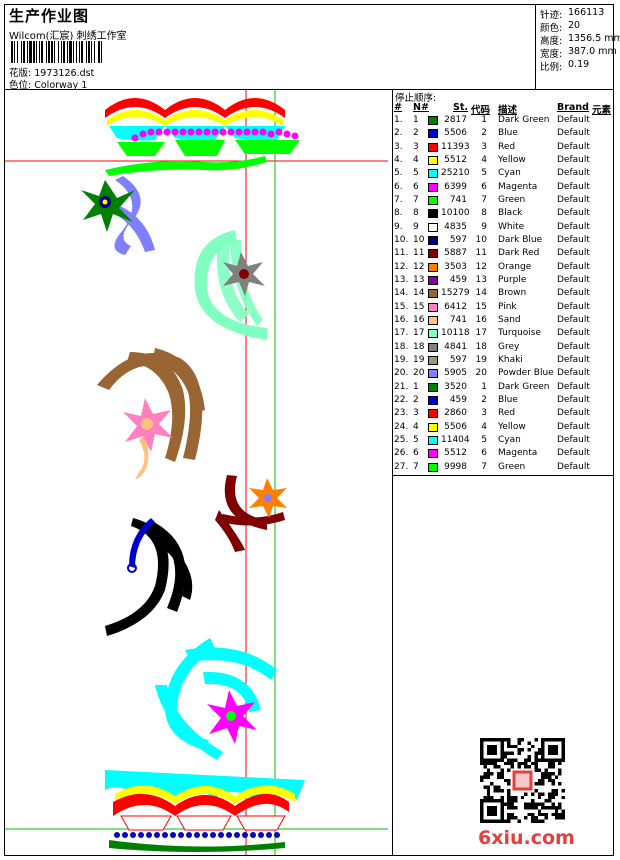 The width and height of the screenshot is (620, 860). I want to click on row-index: 22., so click(401, 399).